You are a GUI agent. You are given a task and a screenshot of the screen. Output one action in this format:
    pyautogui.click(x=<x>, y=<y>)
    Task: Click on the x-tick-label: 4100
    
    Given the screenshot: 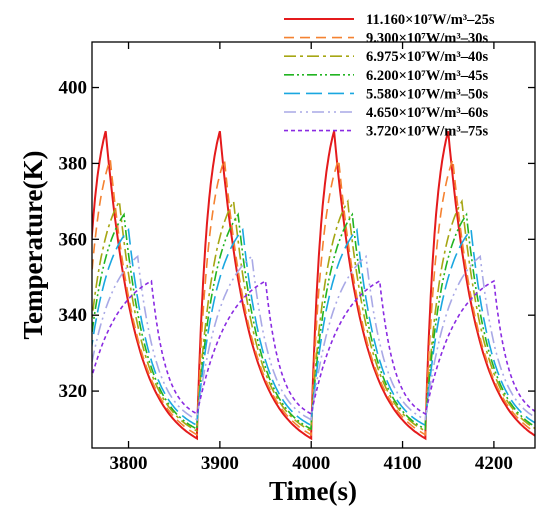 What is the action you would take?
    pyautogui.click(x=403, y=463)
    